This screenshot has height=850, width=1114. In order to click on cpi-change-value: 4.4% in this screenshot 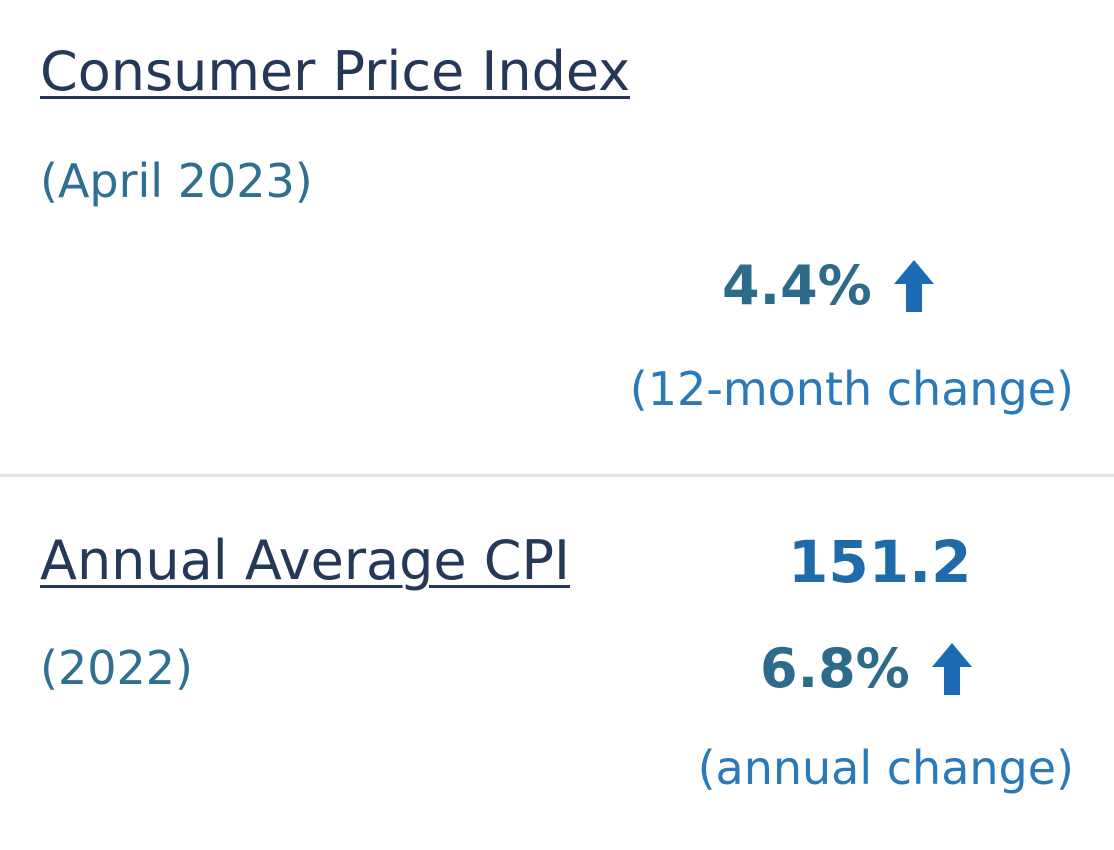, I will do `click(829, 286)`.